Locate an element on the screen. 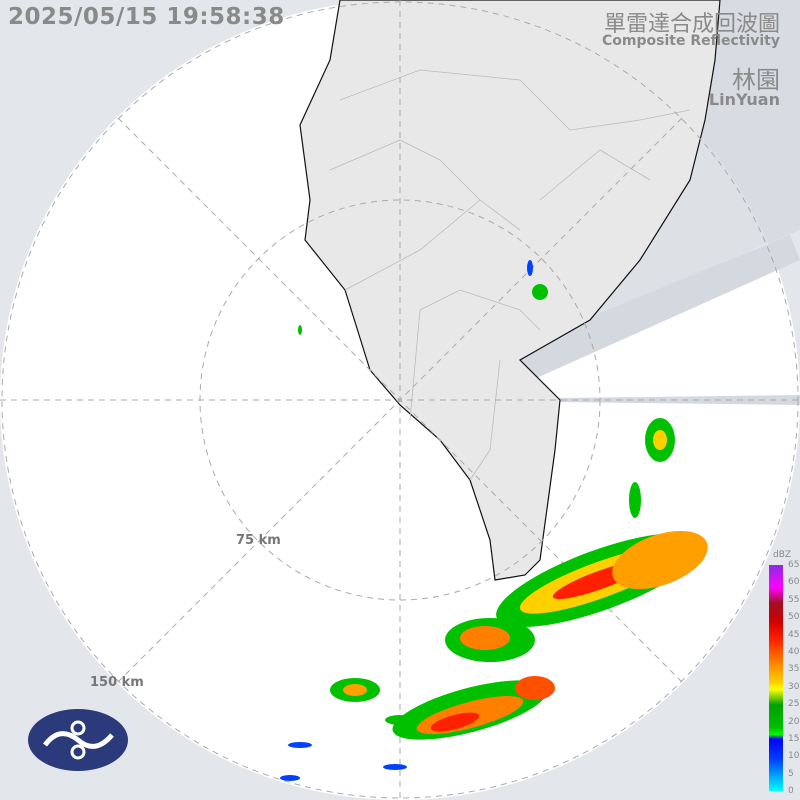 Image resolution: width=800 pixels, height=800 pixels. station-zh: 林園 is located at coordinates (756, 80).